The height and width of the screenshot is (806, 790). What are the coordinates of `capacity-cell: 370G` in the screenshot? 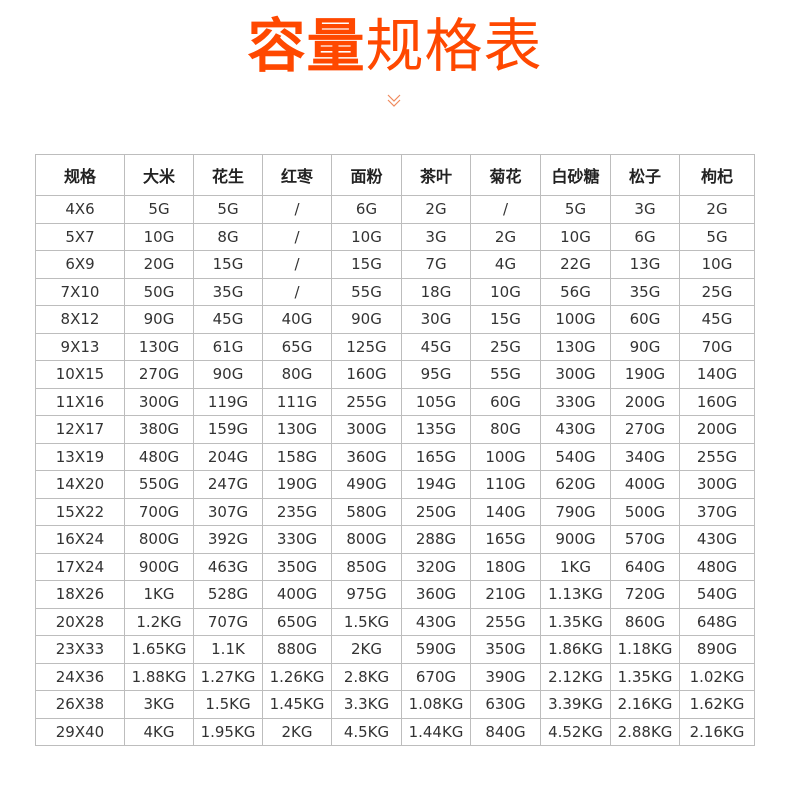 It's located at (717, 511).